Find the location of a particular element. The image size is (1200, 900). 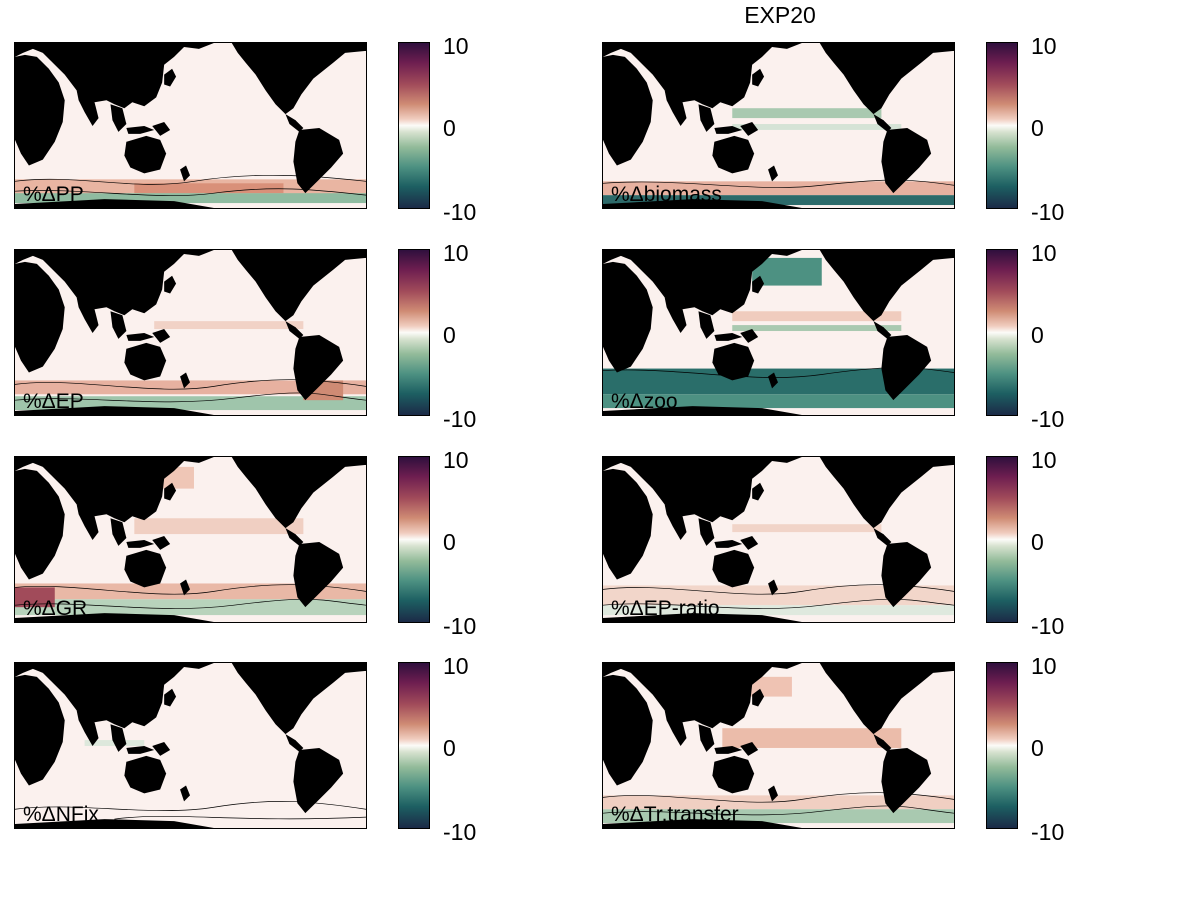

map-panel-nfix: %ΔNFix is located at coordinates (190, 745).